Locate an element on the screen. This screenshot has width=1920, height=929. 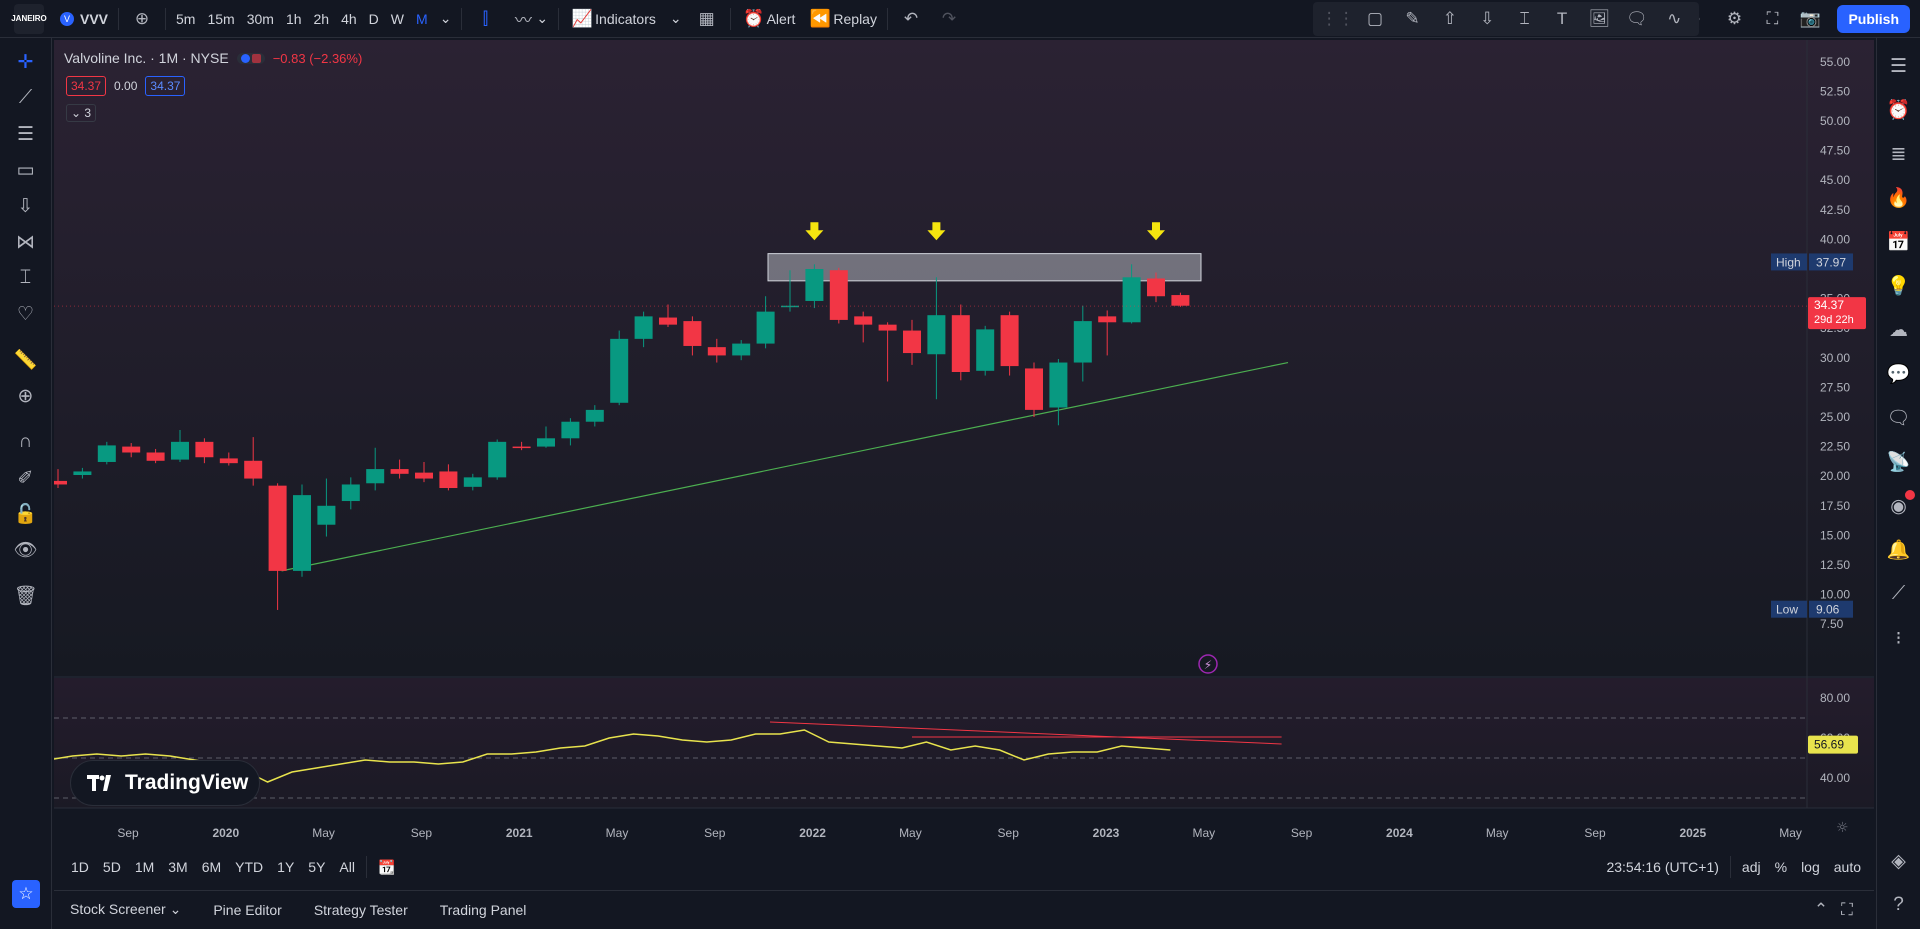
layouts-button: ▦ is located at coordinates (707, 19).